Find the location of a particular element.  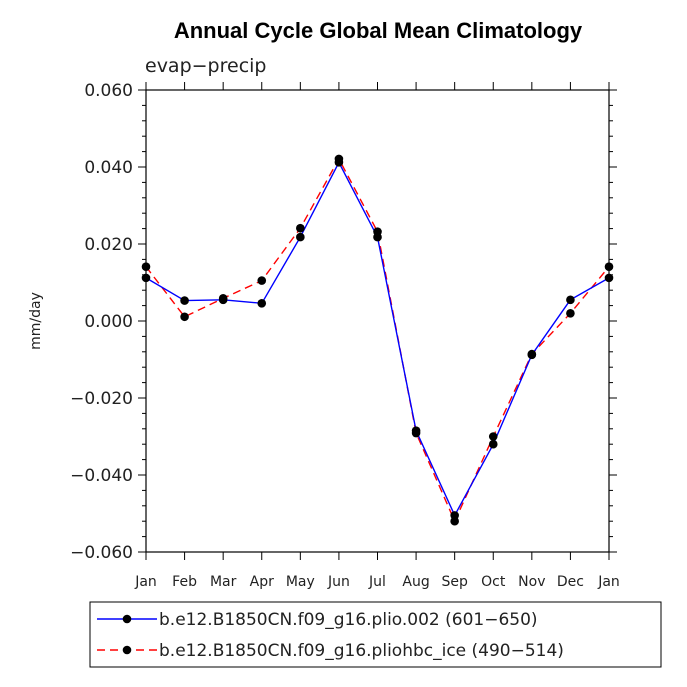

x-tick-label: Jul is located at coordinates (377, 582).